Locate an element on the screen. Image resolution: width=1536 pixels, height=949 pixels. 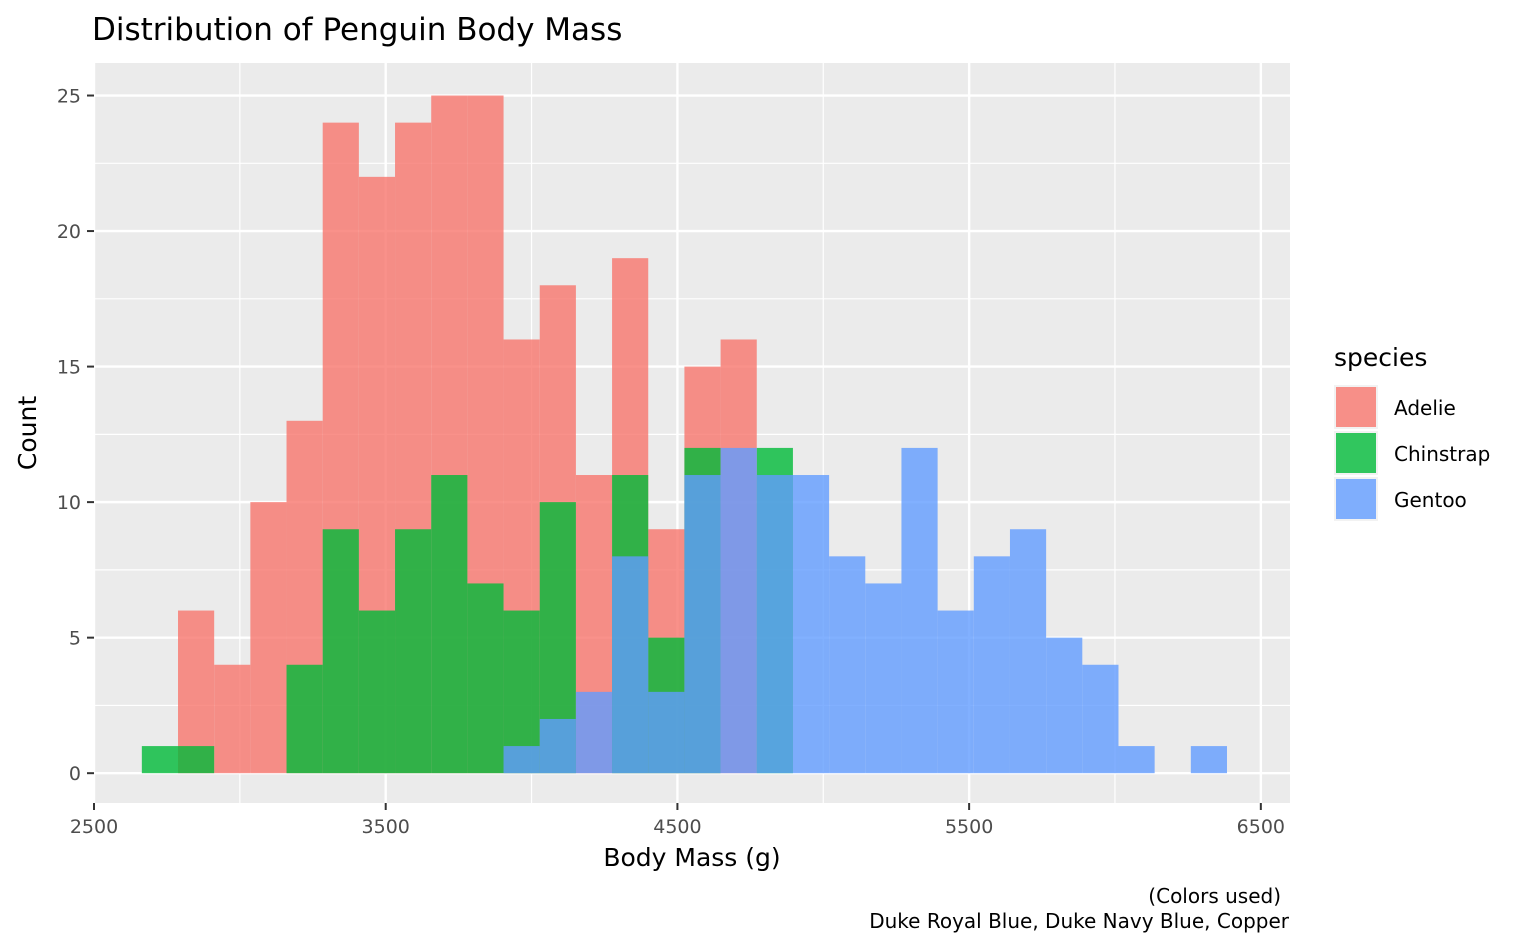
y-tick-label: 10 is located at coordinates (69, 503).